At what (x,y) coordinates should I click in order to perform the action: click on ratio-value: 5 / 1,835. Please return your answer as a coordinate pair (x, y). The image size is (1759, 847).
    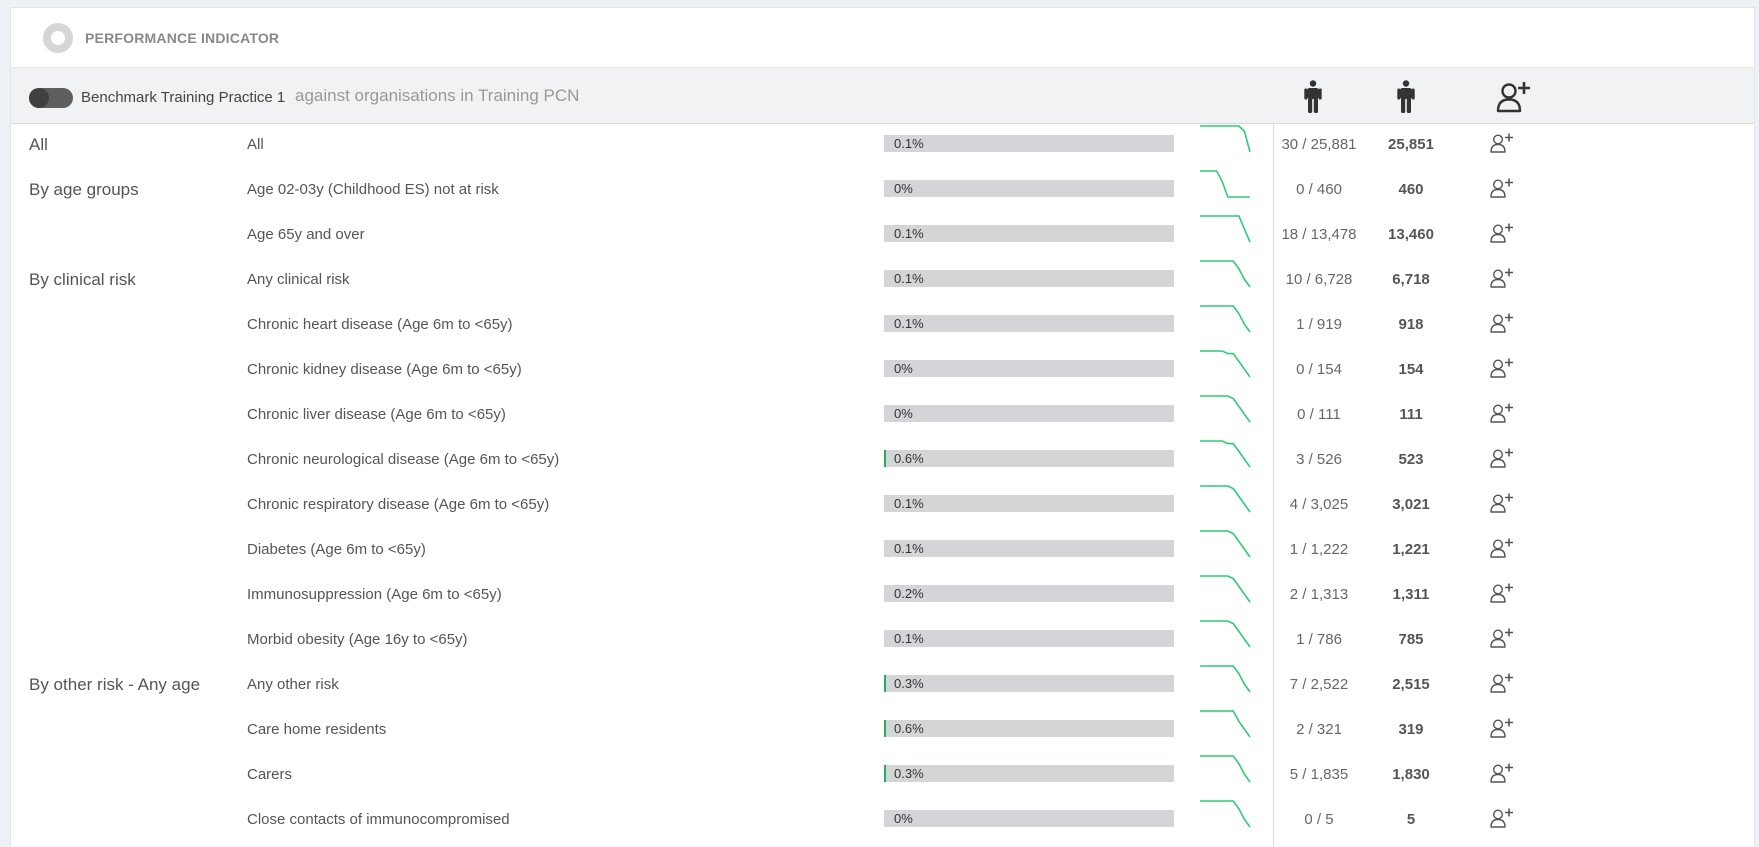
    Looking at the image, I should click on (1319, 774).